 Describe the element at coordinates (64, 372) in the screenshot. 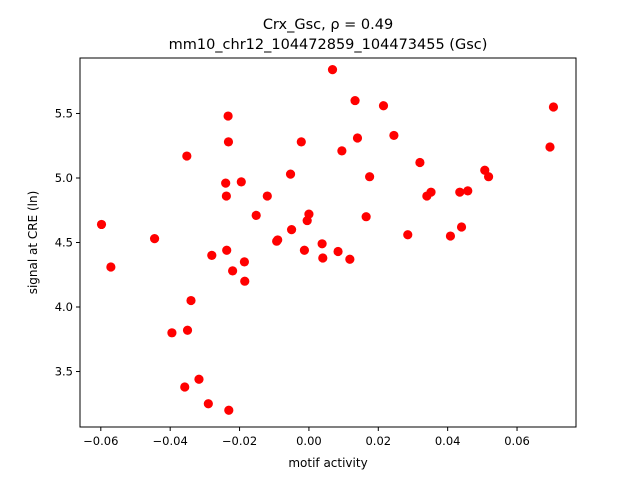

I see `y-tick-label: 3.5` at that location.